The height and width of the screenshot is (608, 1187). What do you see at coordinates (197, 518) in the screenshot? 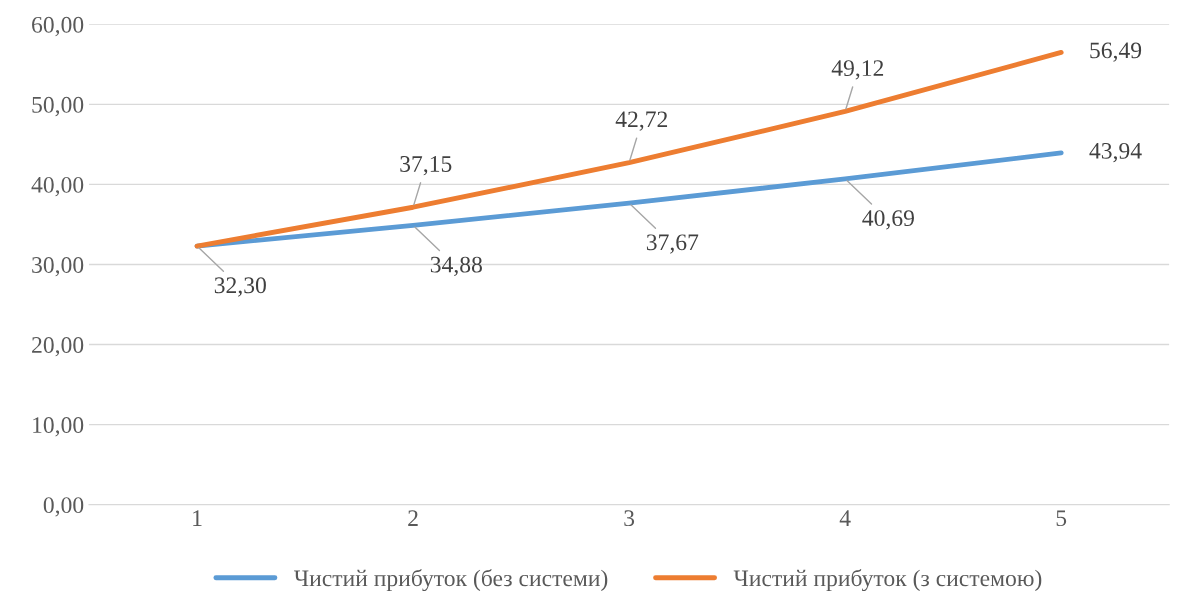
I see `x-tick-label: 1` at bounding box center [197, 518].